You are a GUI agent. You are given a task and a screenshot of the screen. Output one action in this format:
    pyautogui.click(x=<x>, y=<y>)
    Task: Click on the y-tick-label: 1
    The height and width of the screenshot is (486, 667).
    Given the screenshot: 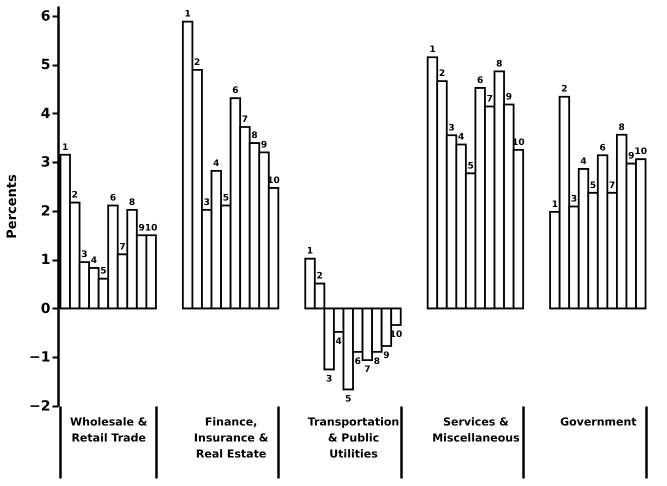 What is the action you would take?
    pyautogui.click(x=45, y=260)
    